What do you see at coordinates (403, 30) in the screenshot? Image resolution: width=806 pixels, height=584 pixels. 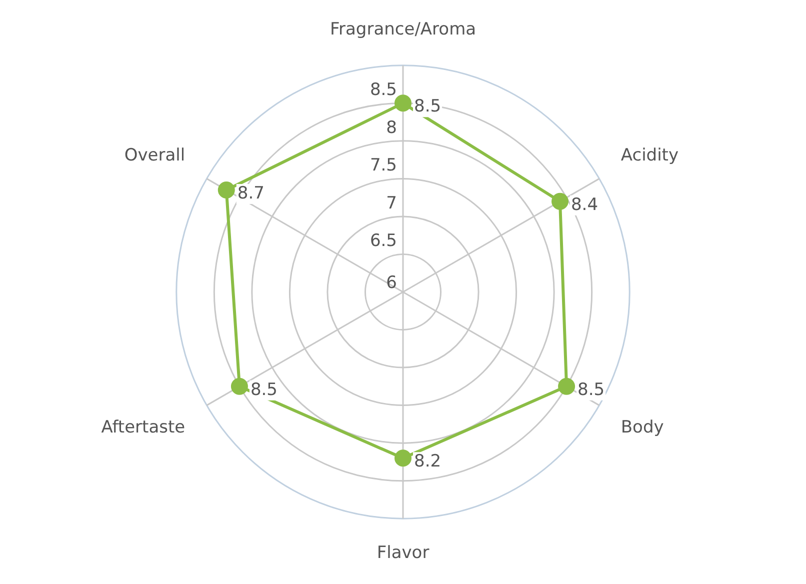 I see `spoke-label: Fragrance/Aroma` at bounding box center [403, 30].